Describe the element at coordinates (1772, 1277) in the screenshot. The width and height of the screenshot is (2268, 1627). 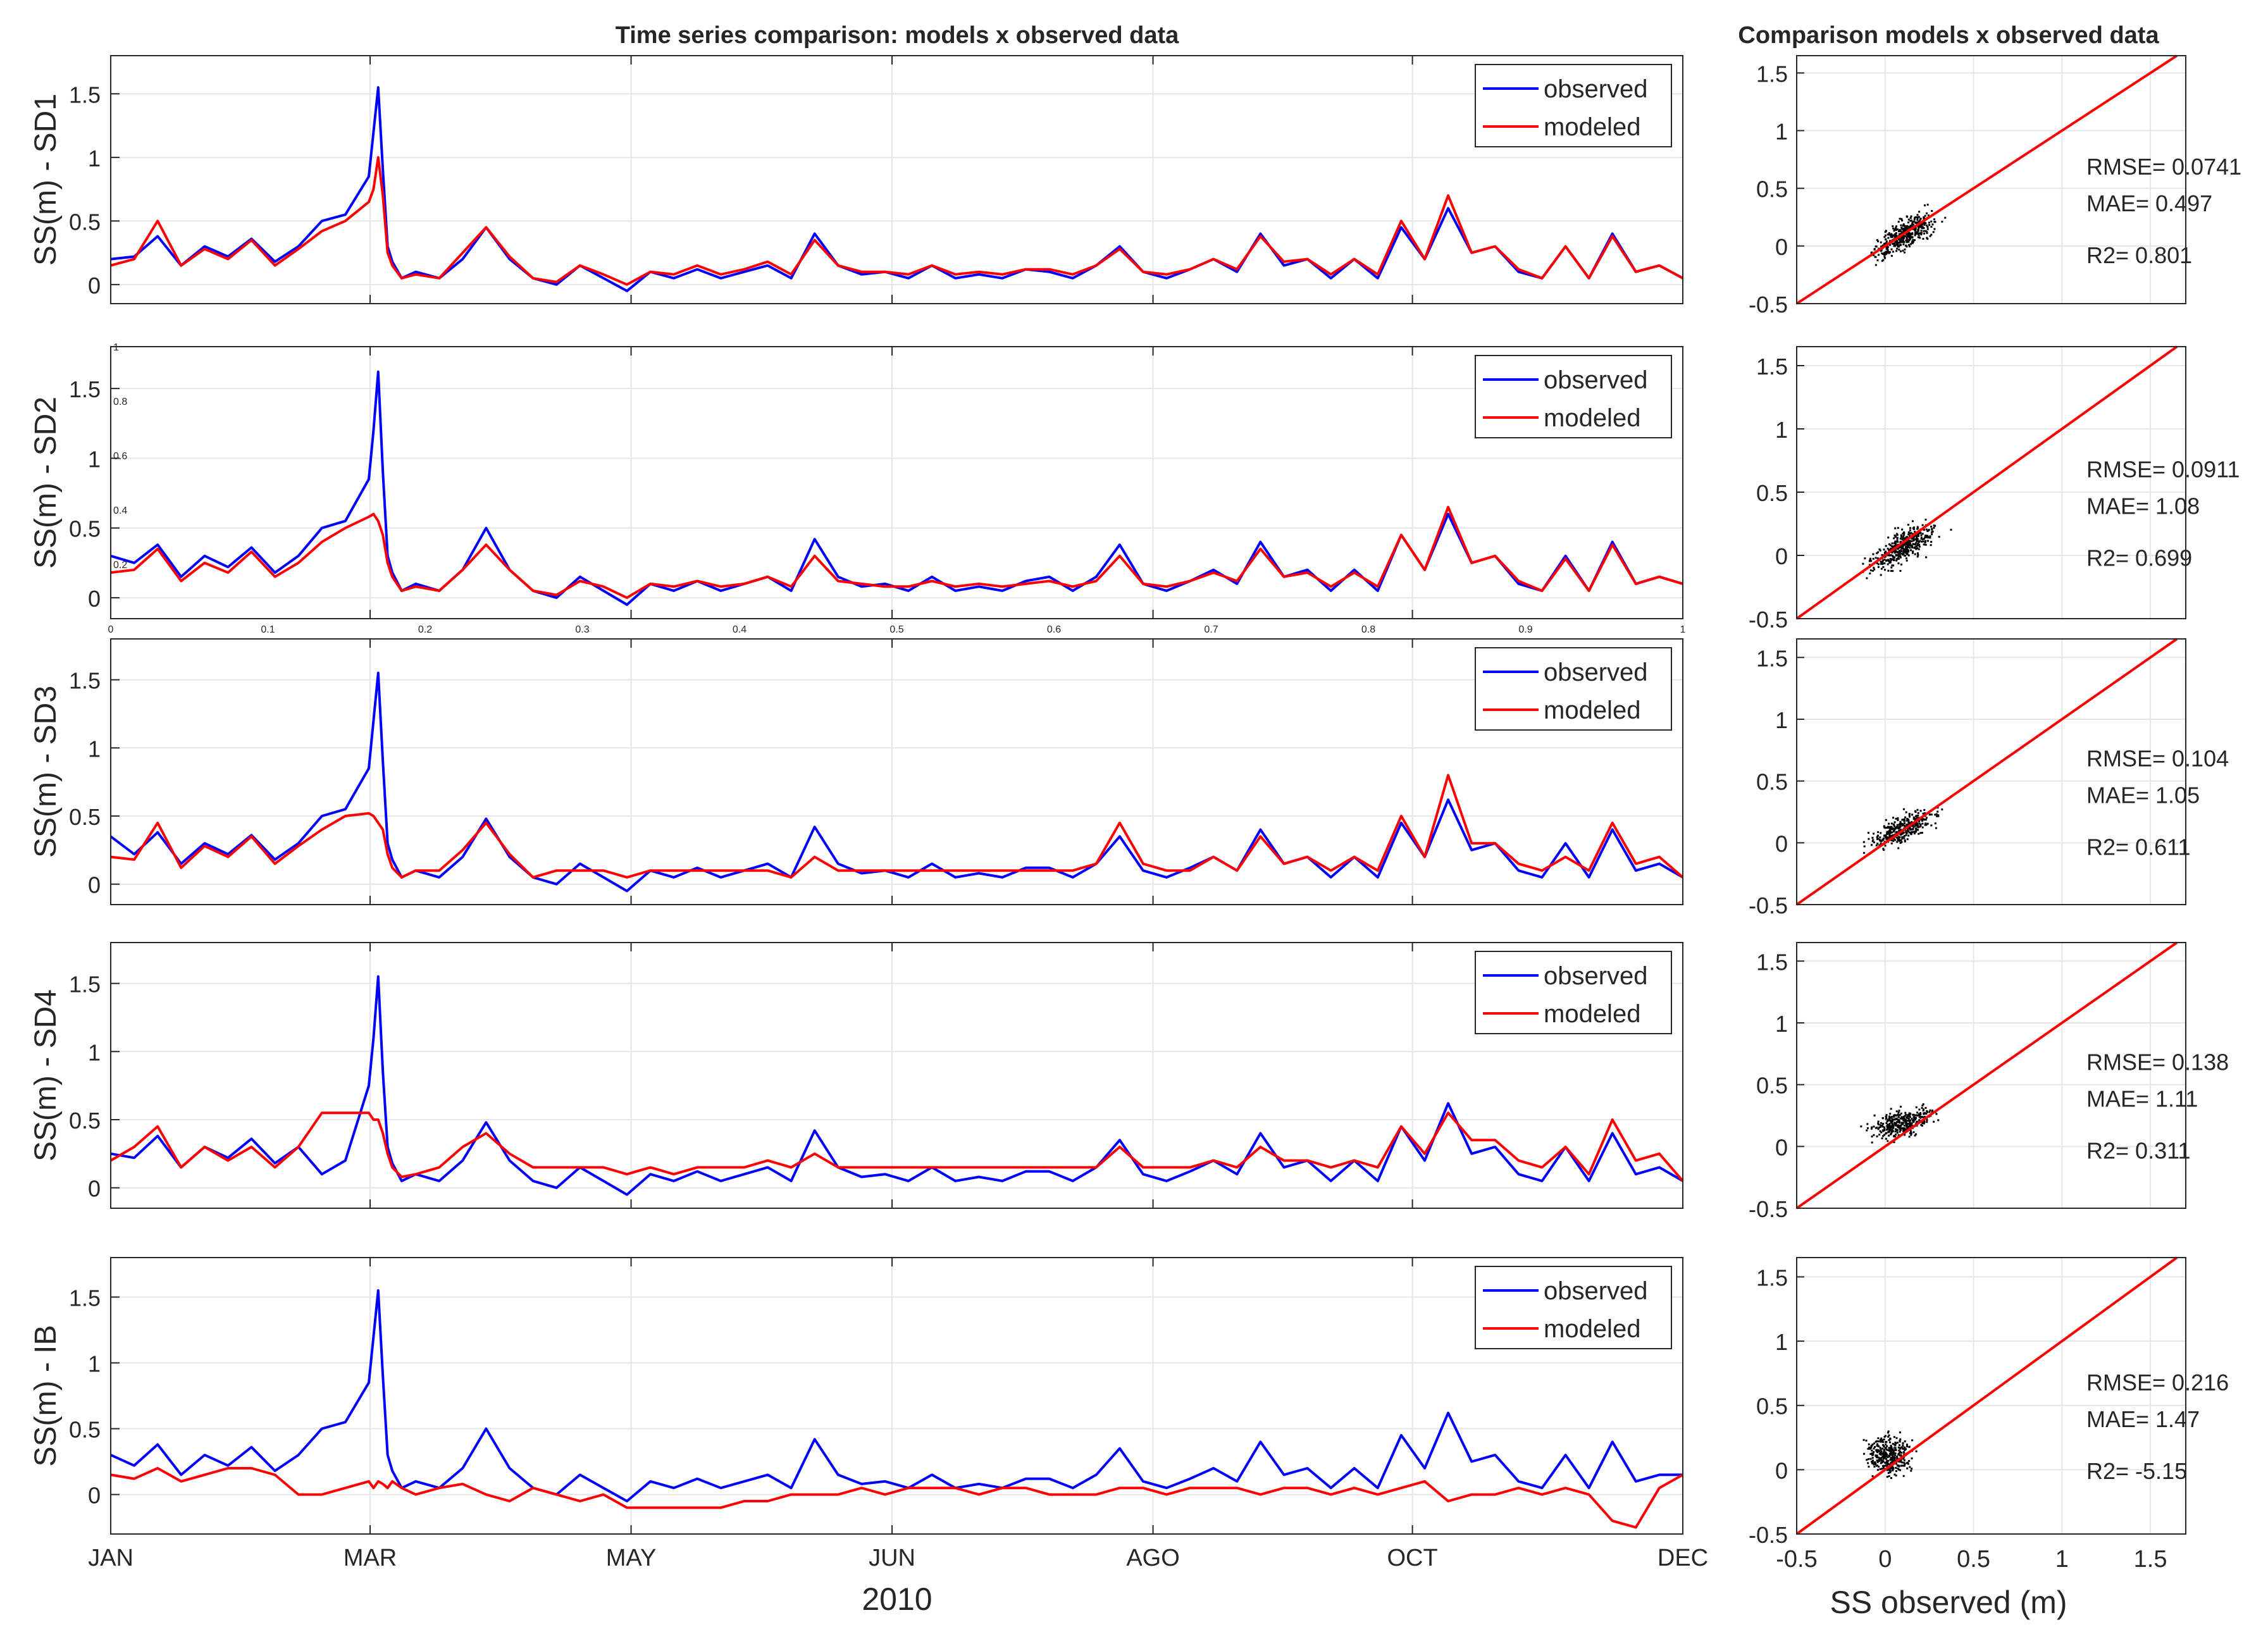
I see `ytick-label: 1.5` at that location.